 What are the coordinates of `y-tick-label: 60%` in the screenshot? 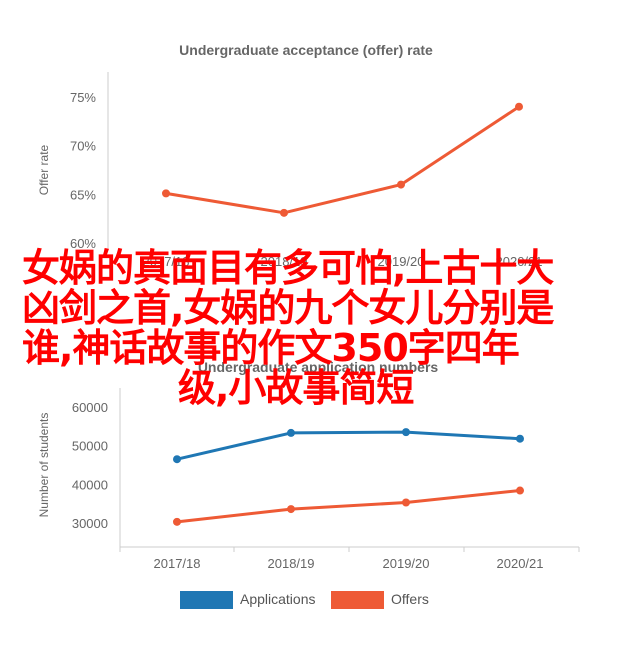 It's located at (83, 243).